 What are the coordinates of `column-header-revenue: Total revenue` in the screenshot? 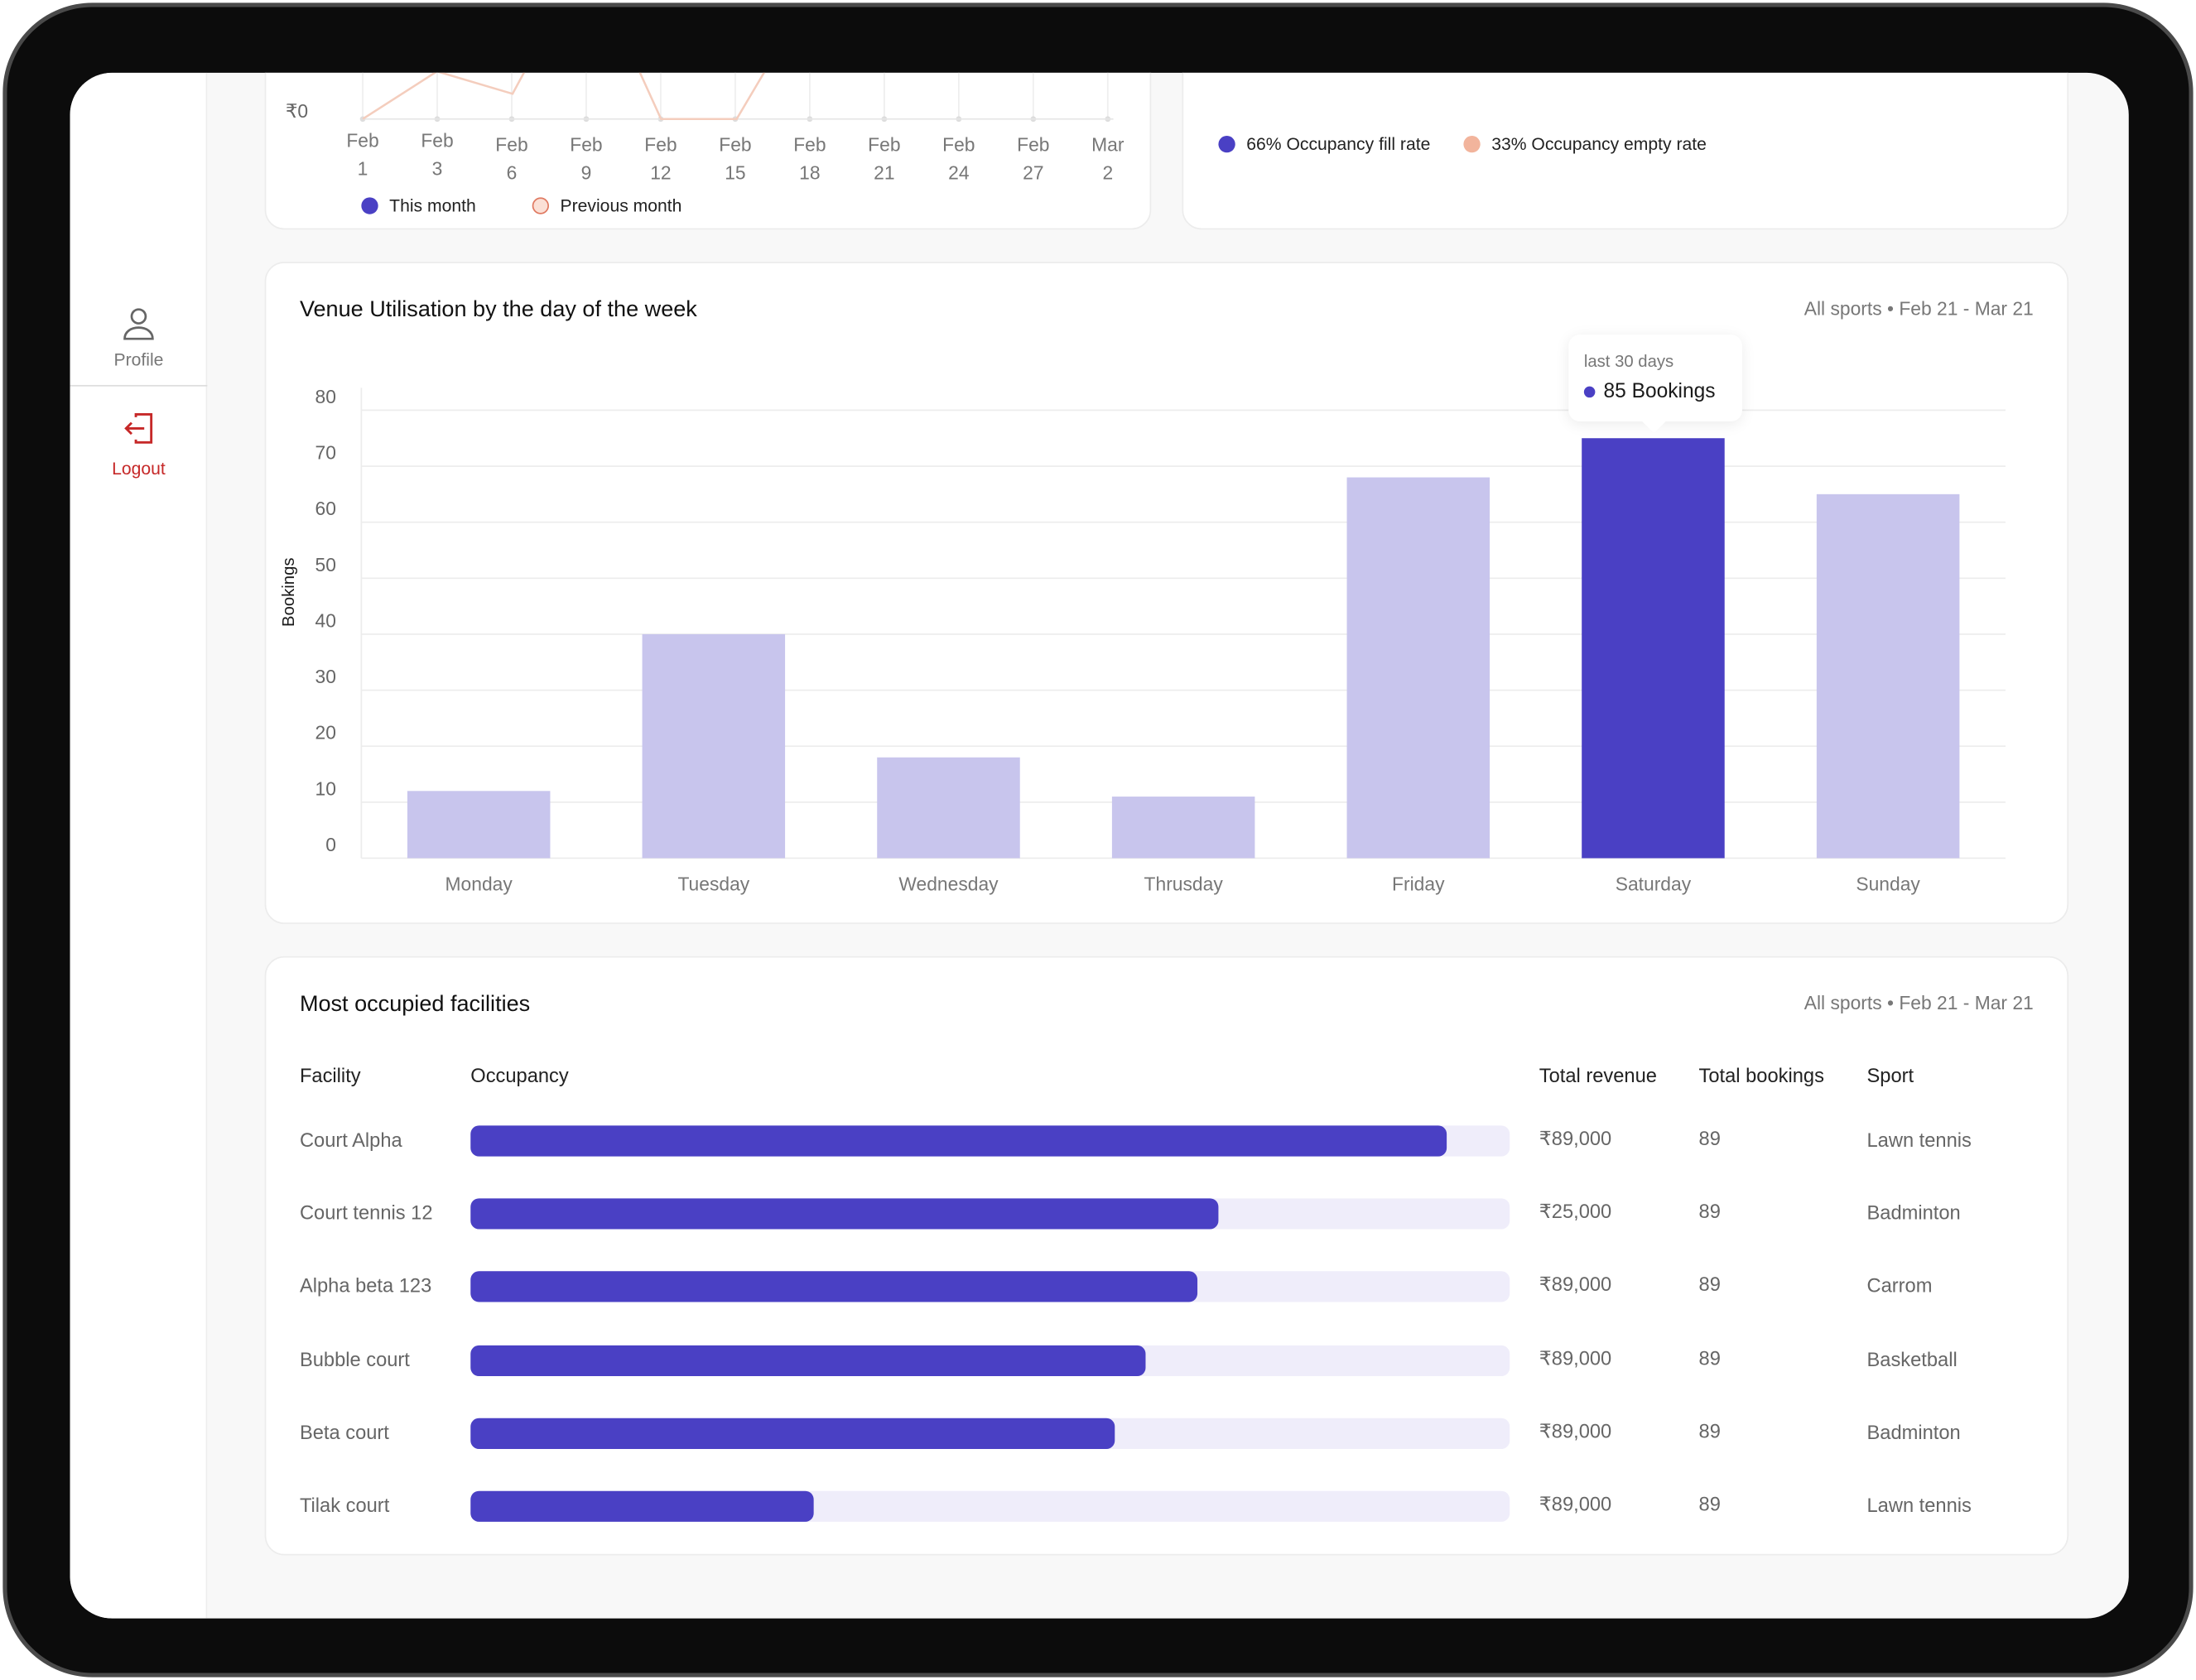 It's located at (1598, 1075).